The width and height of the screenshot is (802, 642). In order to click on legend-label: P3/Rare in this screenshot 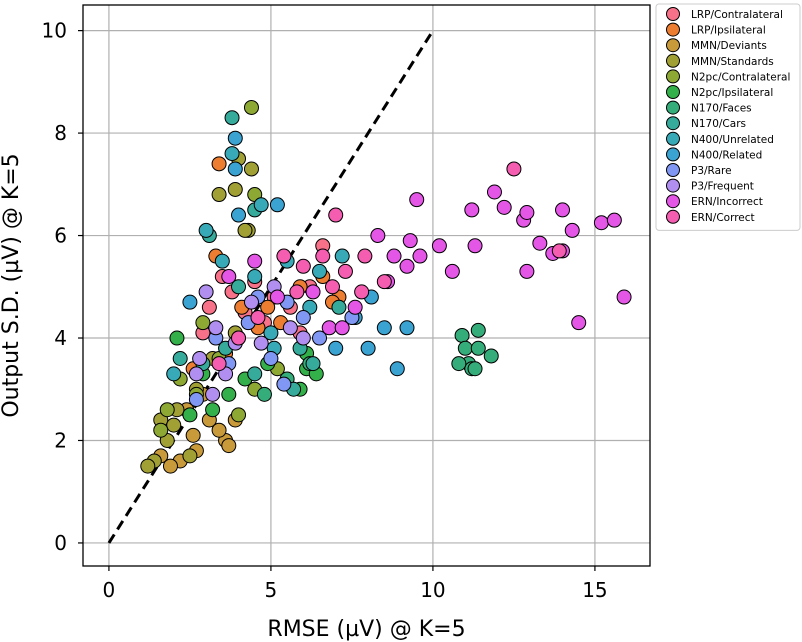, I will do `click(711, 171)`.